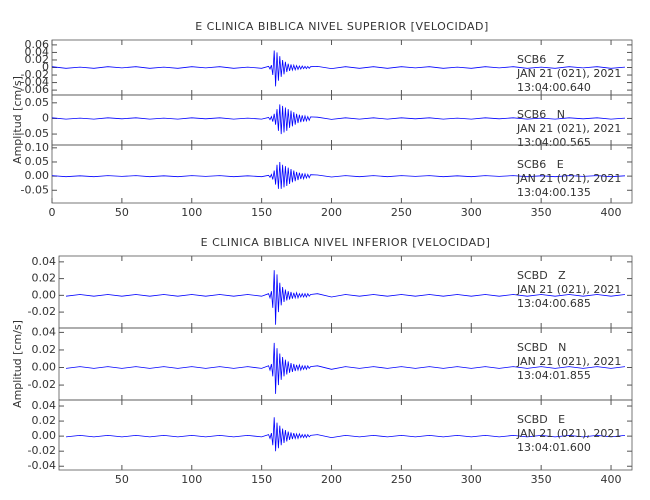 This screenshot has height=500, width=650. I want to click on x-tick-label: 0, so click(52, 212).